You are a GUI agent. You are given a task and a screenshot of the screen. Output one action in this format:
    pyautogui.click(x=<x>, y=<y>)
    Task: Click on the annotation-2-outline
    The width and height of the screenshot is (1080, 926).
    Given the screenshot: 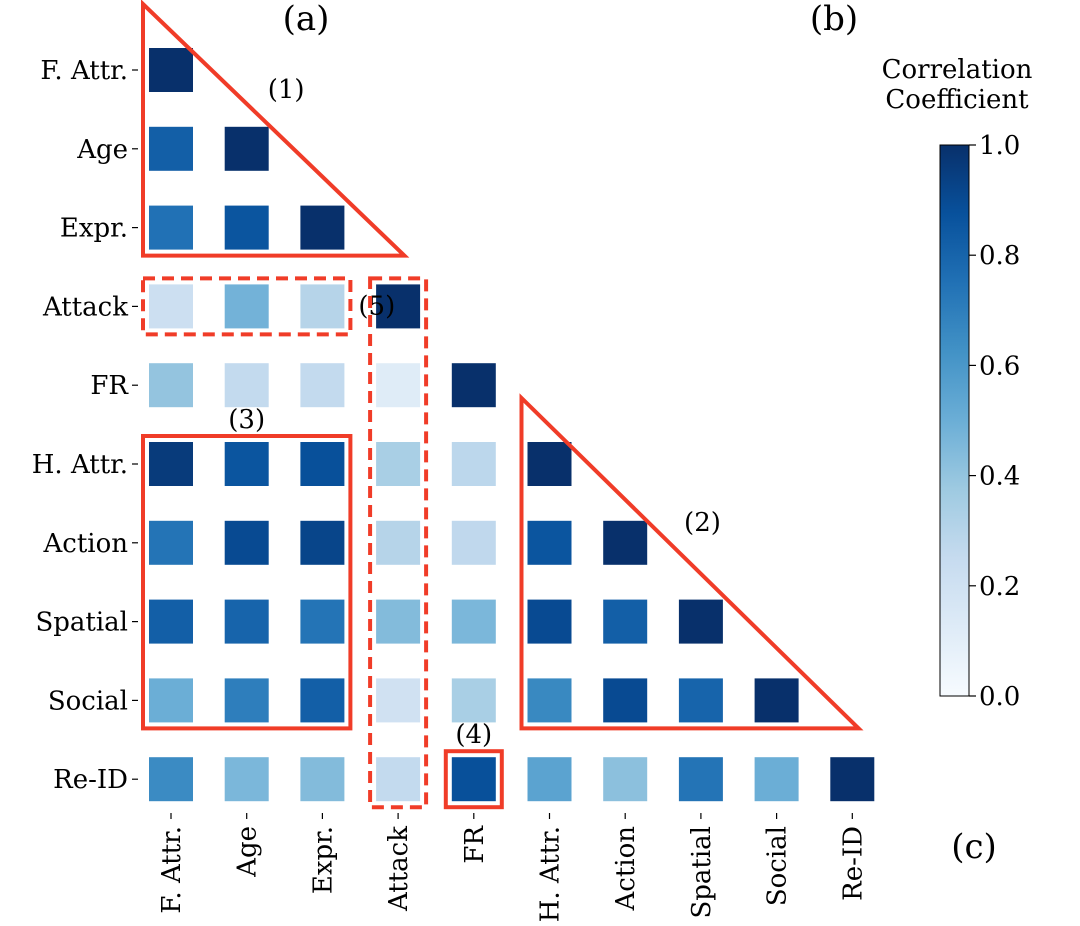 What is the action you would take?
    pyautogui.click(x=691, y=562)
    